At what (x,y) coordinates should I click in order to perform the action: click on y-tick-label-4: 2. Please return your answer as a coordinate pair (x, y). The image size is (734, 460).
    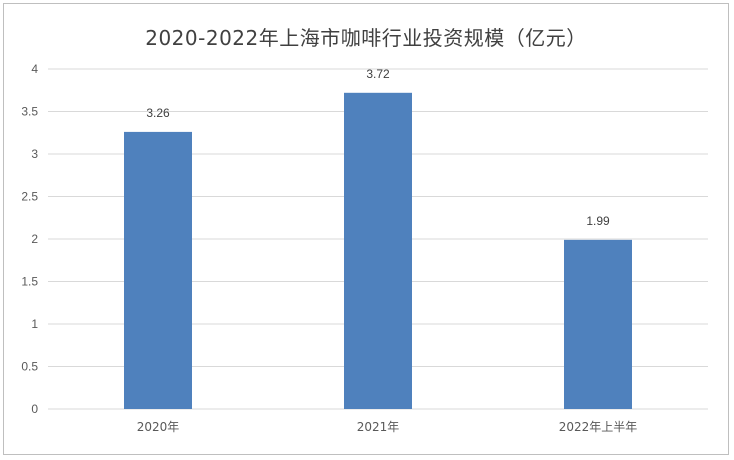
    Looking at the image, I should click on (34, 239).